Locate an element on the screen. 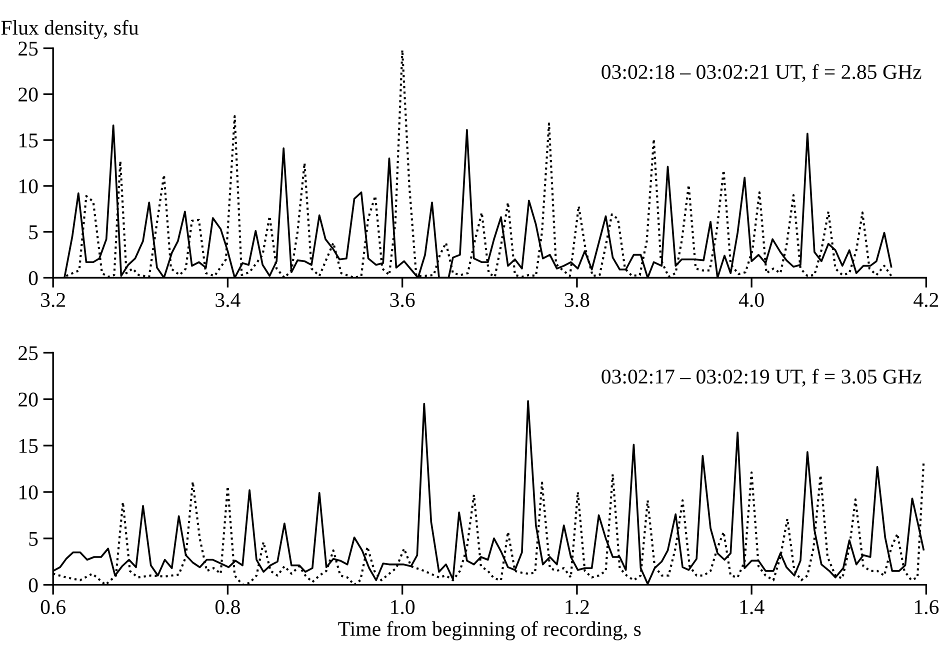 This screenshot has height=652, width=948. x-tick-label: 1.6 is located at coordinates (927, 607).